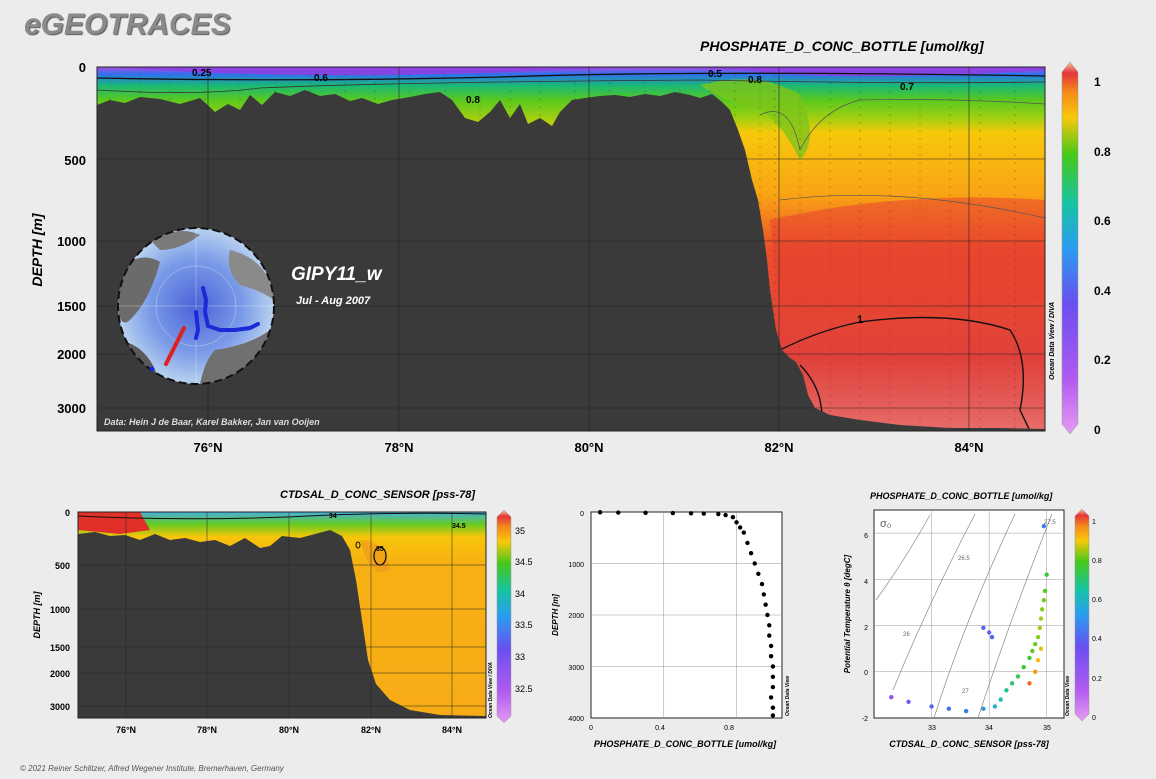  What do you see at coordinates (729, 728) in the screenshot?
I see `x-tick-label: 0.8` at bounding box center [729, 728].